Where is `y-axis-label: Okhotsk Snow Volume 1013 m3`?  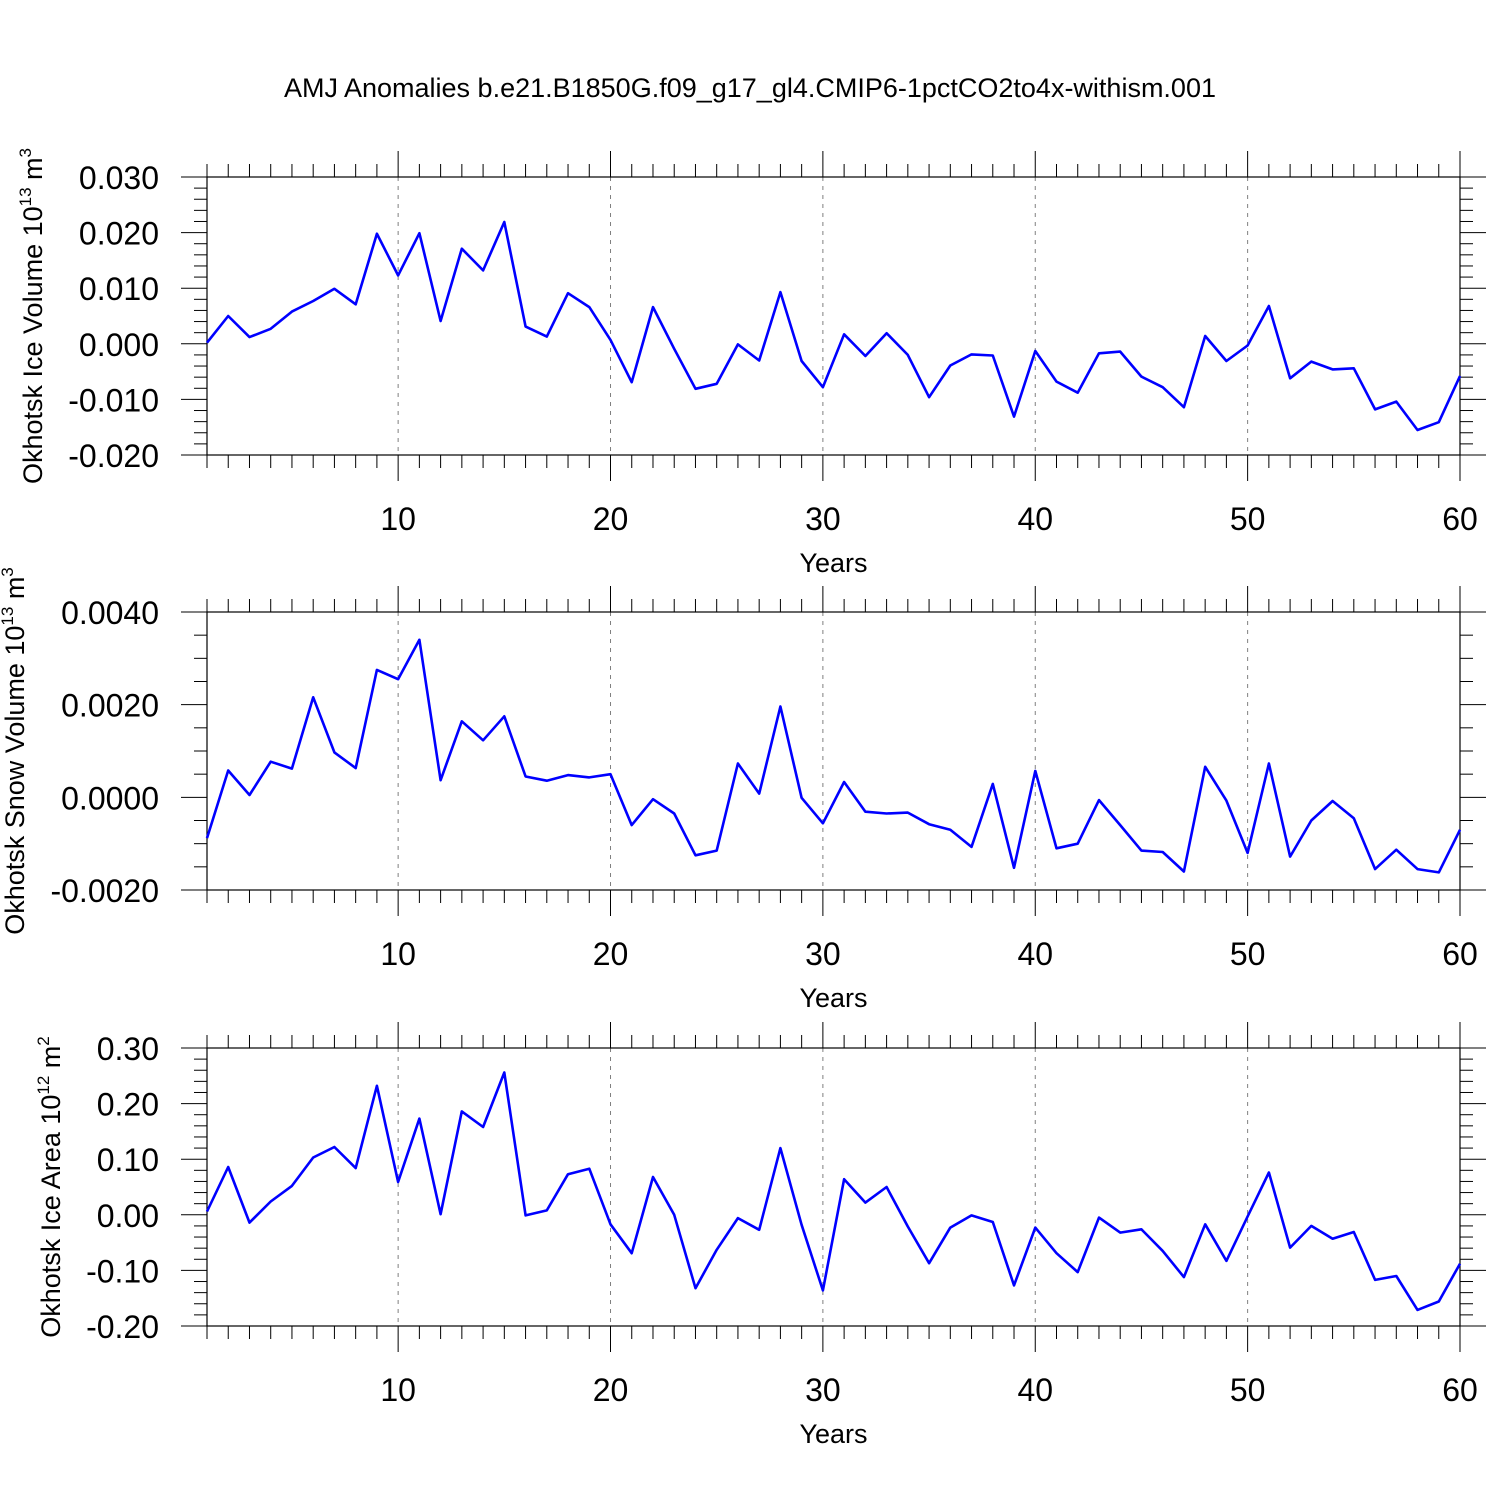
y-axis-label: Okhotsk Snow Volume 1013 m3 is located at coordinates (15, 751).